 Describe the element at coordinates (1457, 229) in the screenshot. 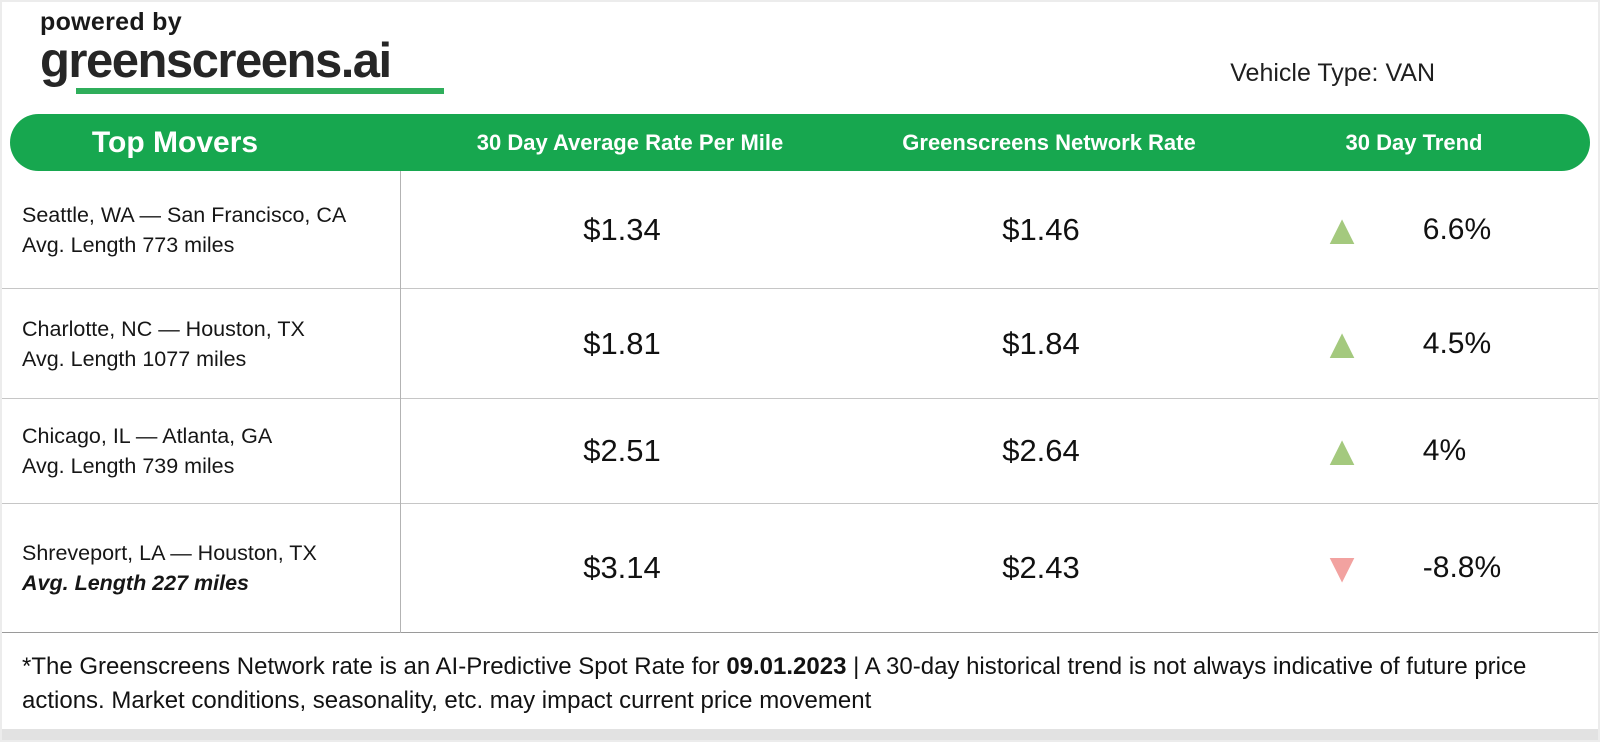

I see `trend-percent: 6.6%` at that location.